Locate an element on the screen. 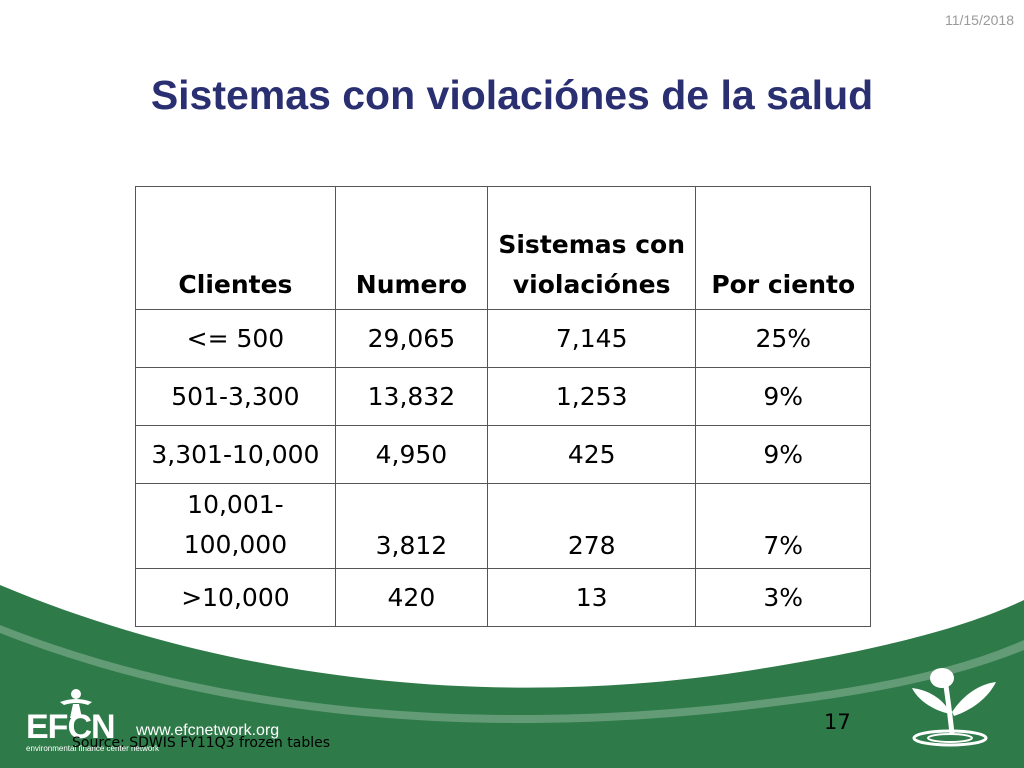  column-header: Por ciento is located at coordinates (783, 248).